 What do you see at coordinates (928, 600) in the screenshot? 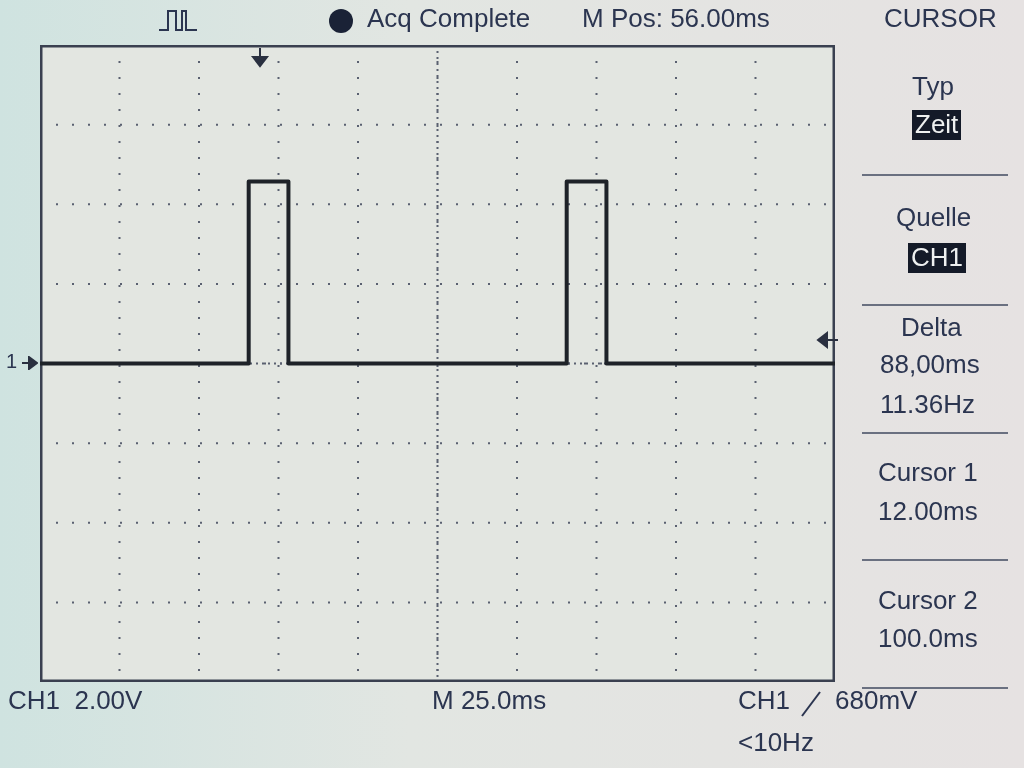
I see `text: Cursor 2` at bounding box center [928, 600].